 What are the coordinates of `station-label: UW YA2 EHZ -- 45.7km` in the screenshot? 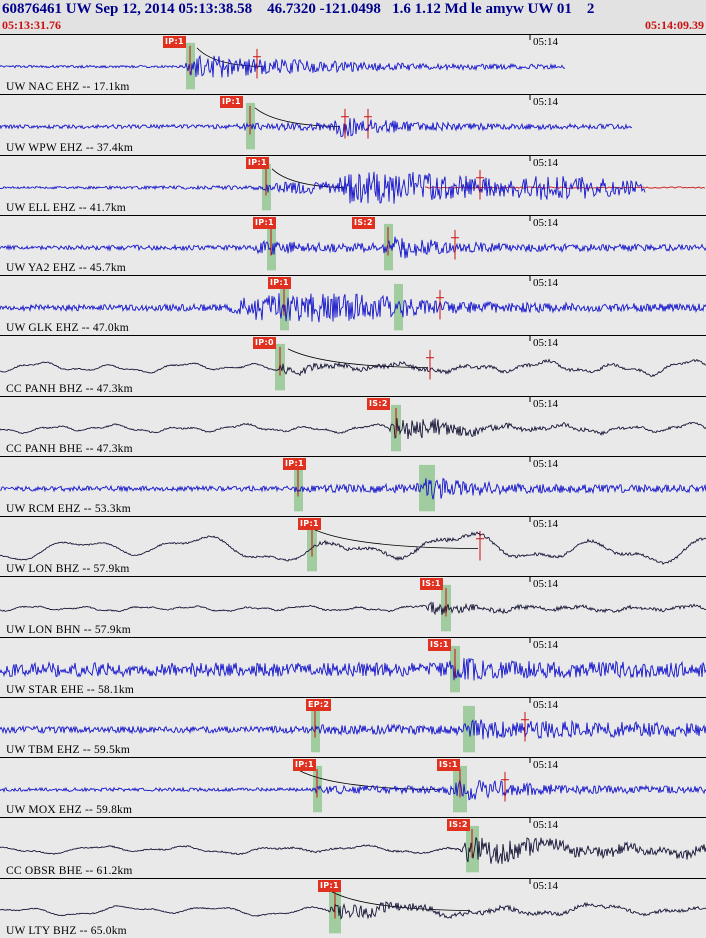 It's located at (66, 268).